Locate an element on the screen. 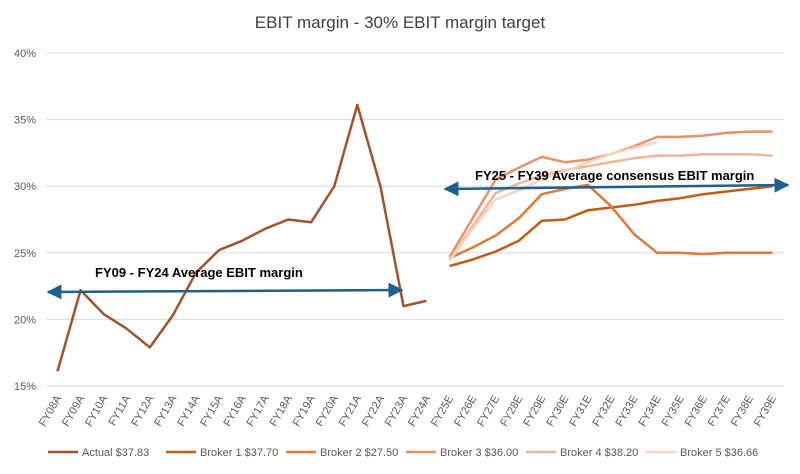 The width and height of the screenshot is (800, 474). legend-label: Broker 3 $36.00 is located at coordinates (479, 453).